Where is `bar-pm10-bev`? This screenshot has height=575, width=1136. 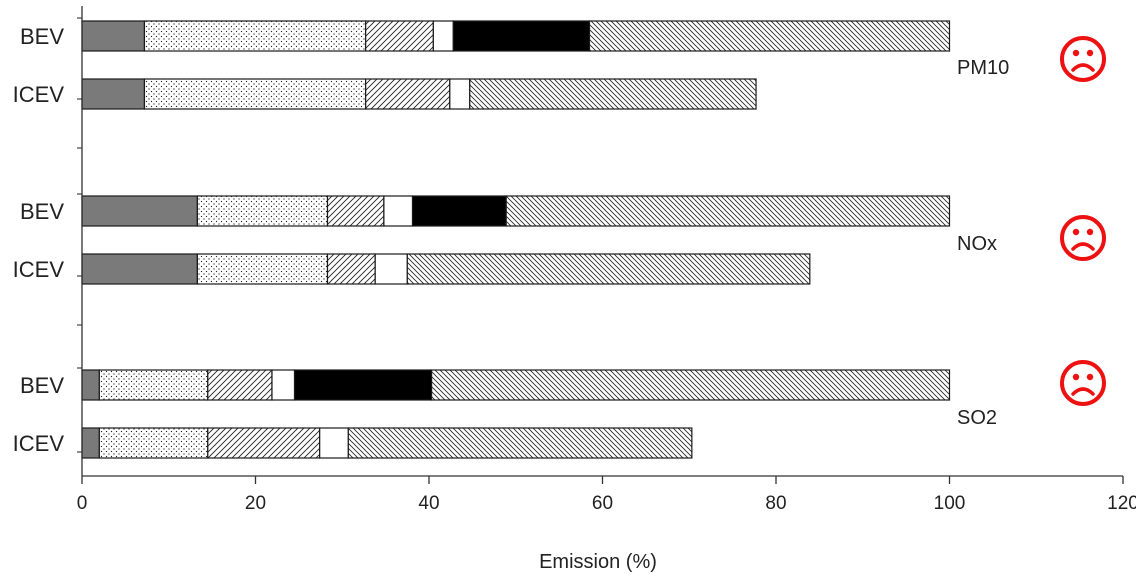 bar-pm10-bev is located at coordinates (516, 36).